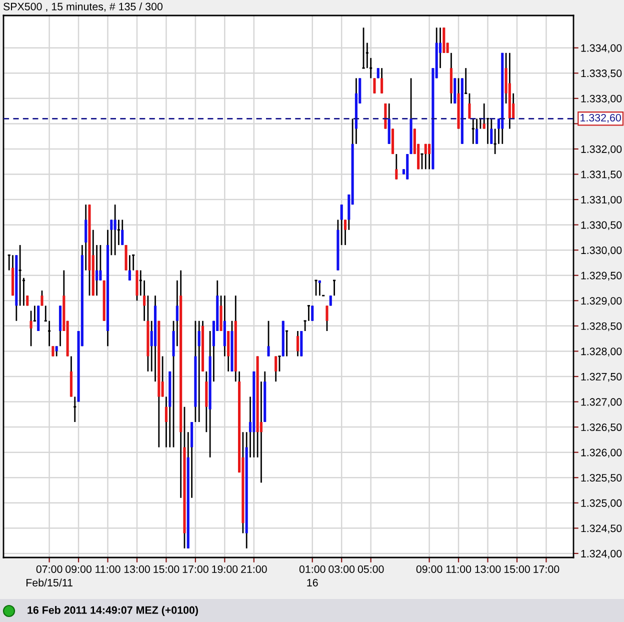 The image size is (624, 622). Describe the element at coordinates (601, 99) in the screenshot. I see `y-tick-label: 1.333,00` at that location.